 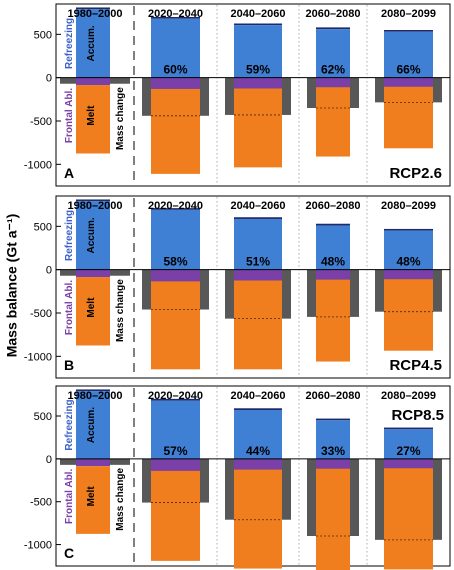 What do you see at coordinates (175, 262) in the screenshot?
I see `percentage-label: 58%` at bounding box center [175, 262].